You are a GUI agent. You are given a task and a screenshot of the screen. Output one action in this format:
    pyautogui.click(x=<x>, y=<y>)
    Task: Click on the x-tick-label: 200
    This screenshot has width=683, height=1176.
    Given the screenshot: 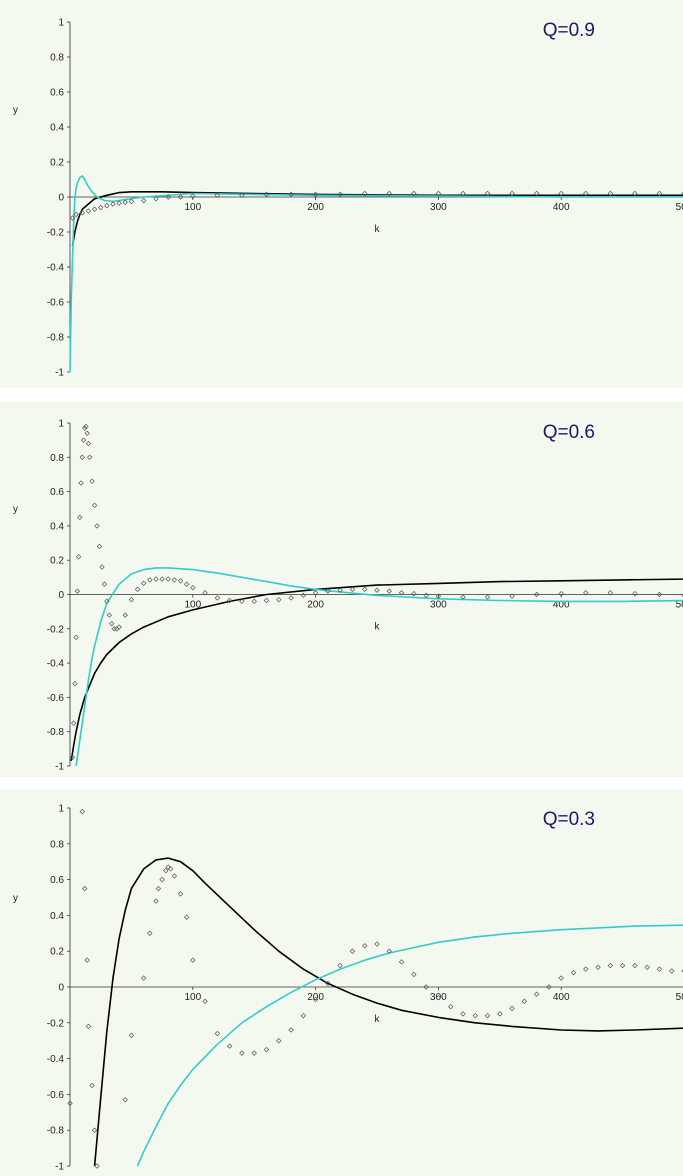 What is the action you would take?
    pyautogui.click(x=315, y=605)
    